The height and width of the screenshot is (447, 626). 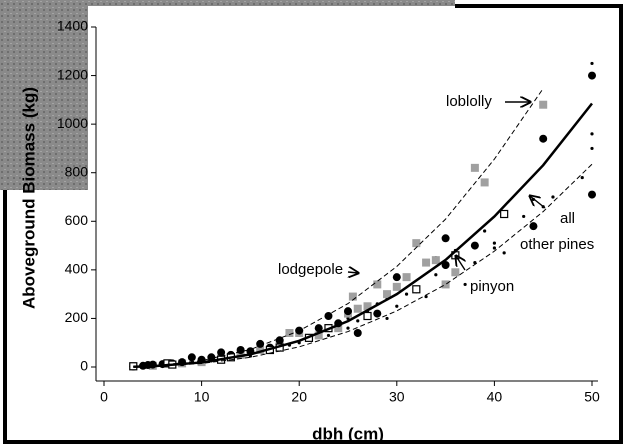 What do you see at coordinates (84, 366) in the screenshot?
I see `y-tick-label: 0` at bounding box center [84, 366].